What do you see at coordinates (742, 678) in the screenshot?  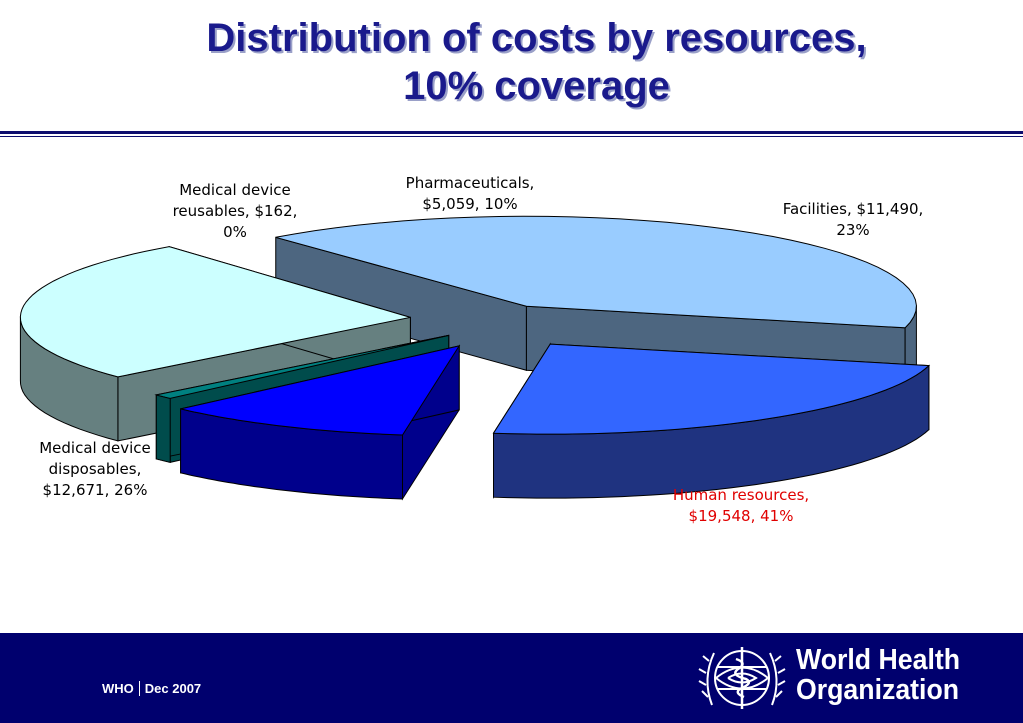 I see `who-emblem-icon` at bounding box center [742, 678].